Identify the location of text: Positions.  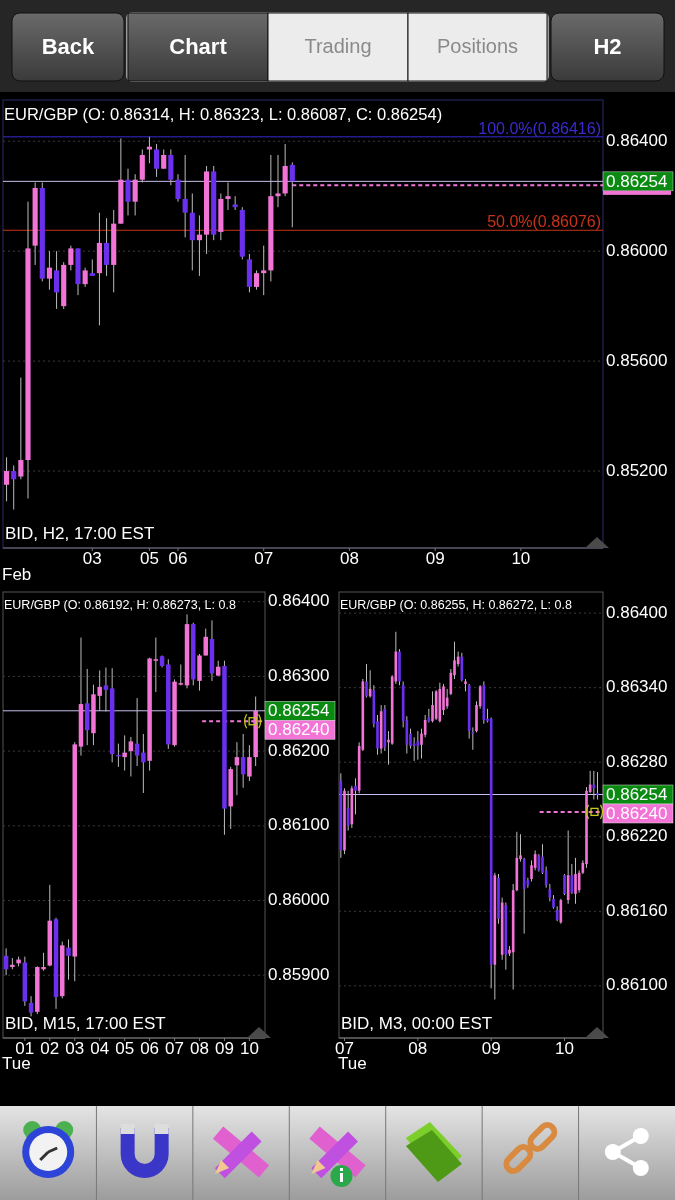
(477, 46).